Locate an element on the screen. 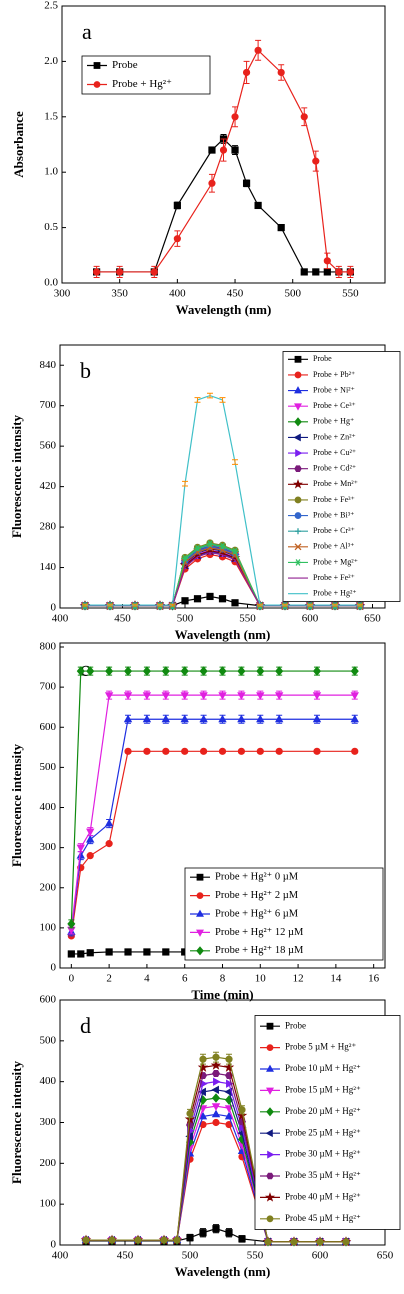 The image size is (404, 1294). legend-label: Probe 10 µM + Hg²⁺ is located at coordinates (323, 1068).